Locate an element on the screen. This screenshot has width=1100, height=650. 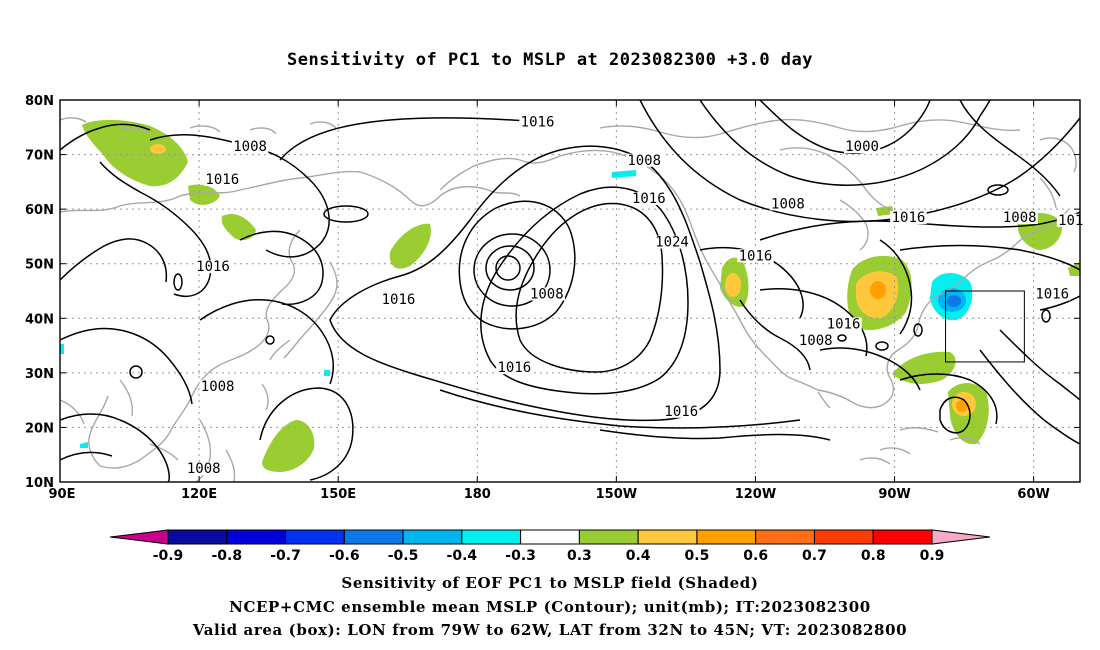
lon-tick-label: 90E is located at coordinates (62, 494).